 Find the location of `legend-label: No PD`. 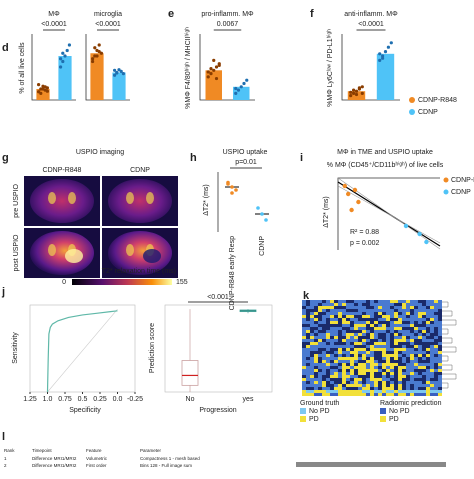

legend-label: No PD is located at coordinates (319, 411).